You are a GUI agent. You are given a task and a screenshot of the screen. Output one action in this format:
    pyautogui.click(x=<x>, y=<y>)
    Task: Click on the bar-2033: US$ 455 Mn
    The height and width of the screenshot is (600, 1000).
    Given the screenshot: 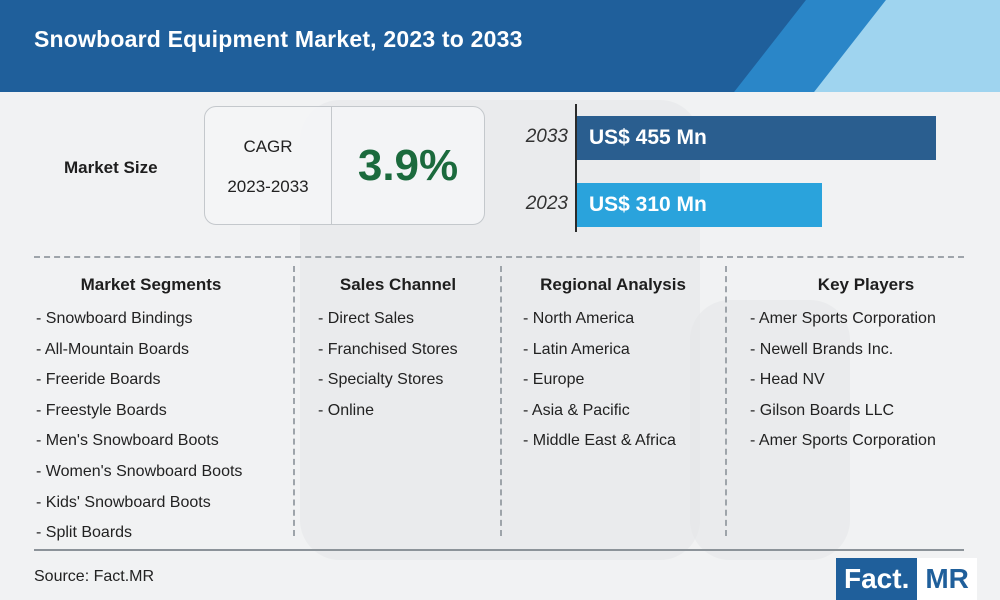 What is the action you would take?
    pyautogui.click(x=756, y=138)
    